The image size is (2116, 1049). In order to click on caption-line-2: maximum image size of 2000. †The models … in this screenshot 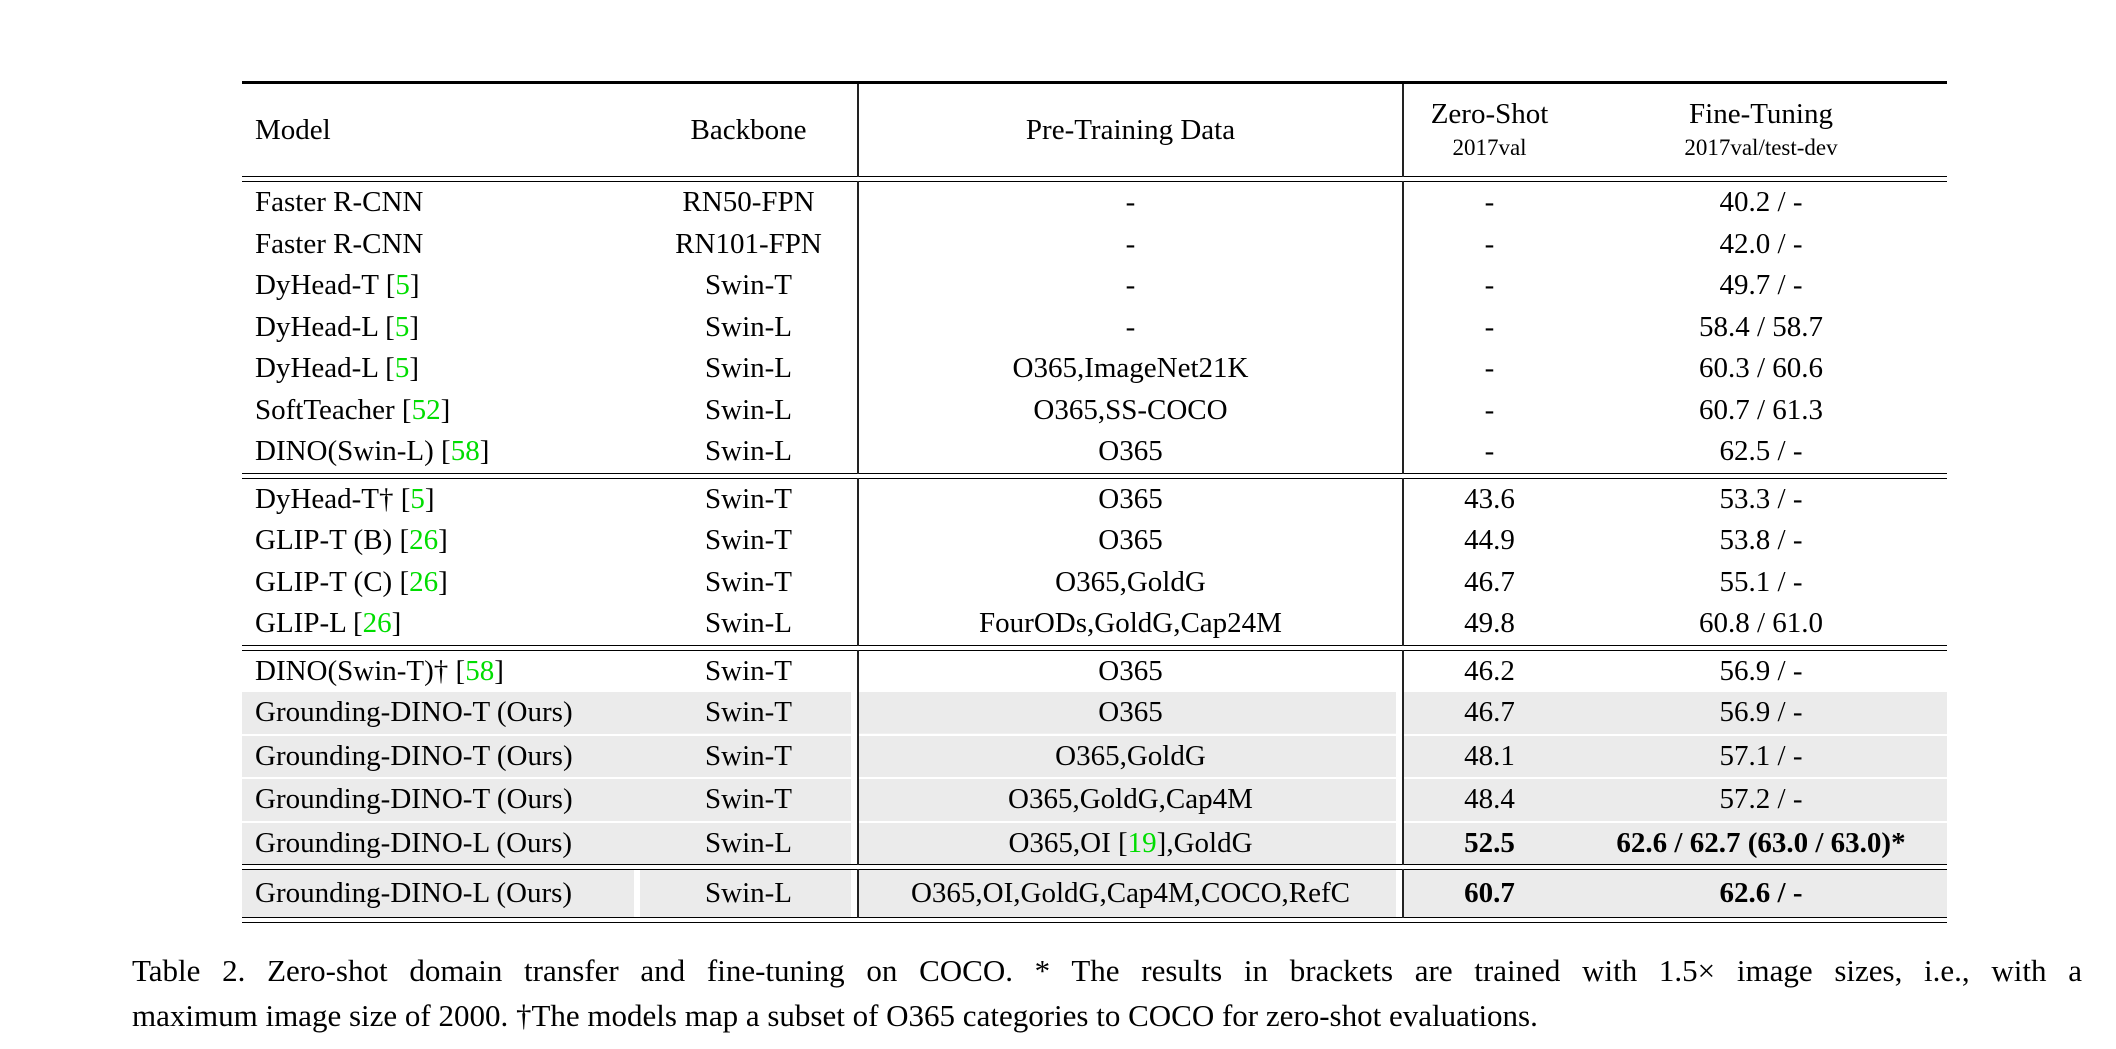, I will do `click(835, 1015)`.